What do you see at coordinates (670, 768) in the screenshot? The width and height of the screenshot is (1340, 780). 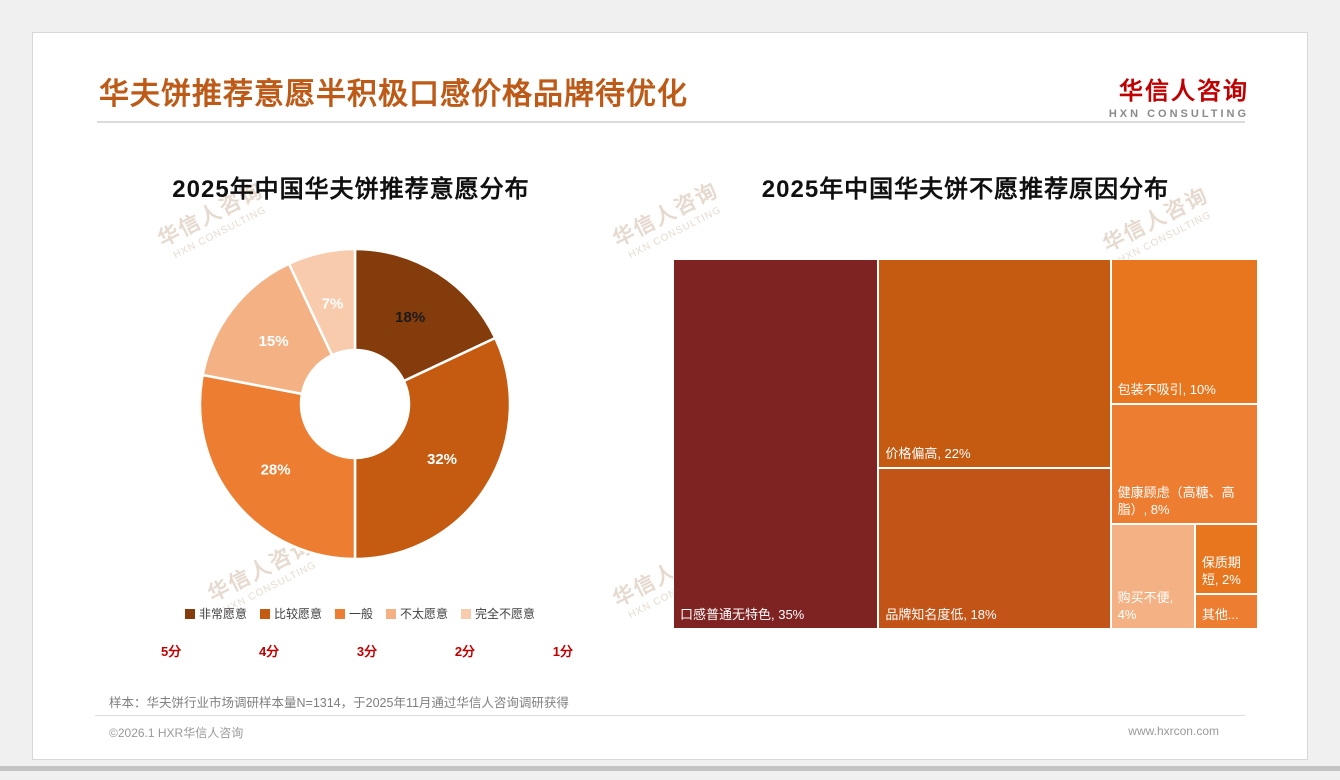 I see `window-edge` at bounding box center [670, 768].